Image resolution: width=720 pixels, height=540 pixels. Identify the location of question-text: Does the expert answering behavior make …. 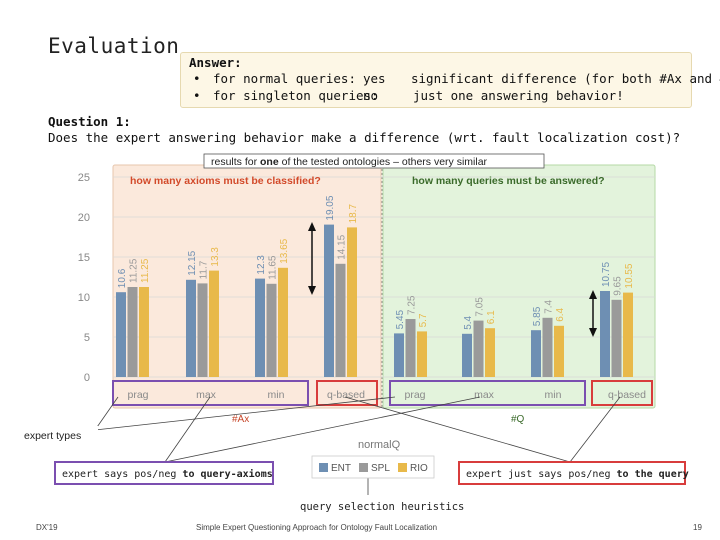
(364, 137).